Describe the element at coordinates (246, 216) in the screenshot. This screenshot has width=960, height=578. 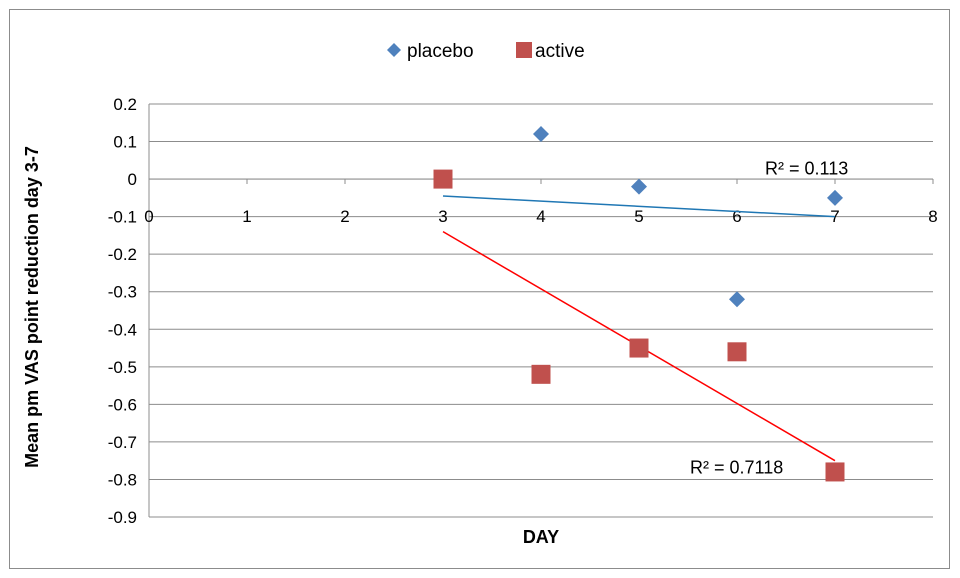
I see `x-tick-label: 1` at that location.